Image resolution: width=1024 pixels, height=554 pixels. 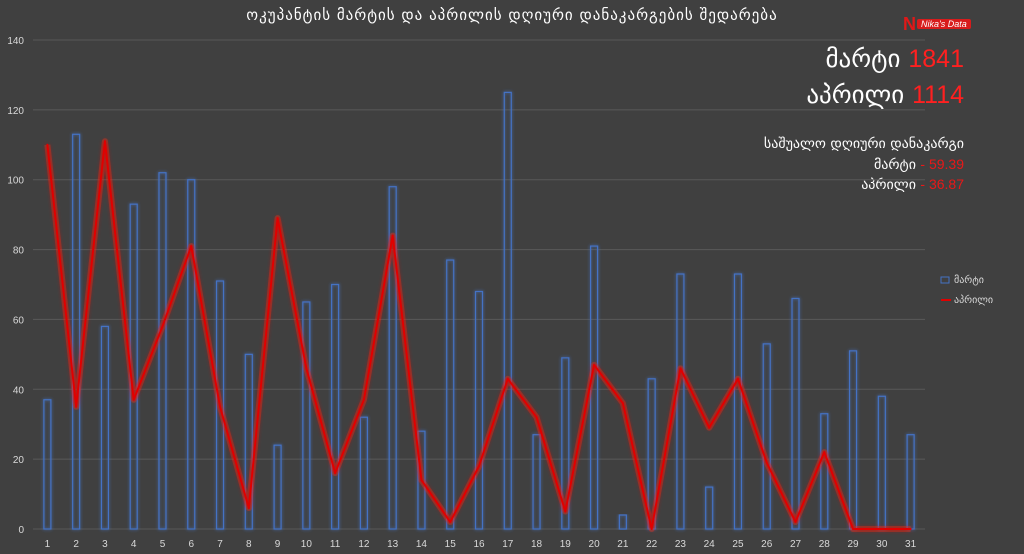 I want to click on x-tick-label: 10, so click(x=307, y=544).